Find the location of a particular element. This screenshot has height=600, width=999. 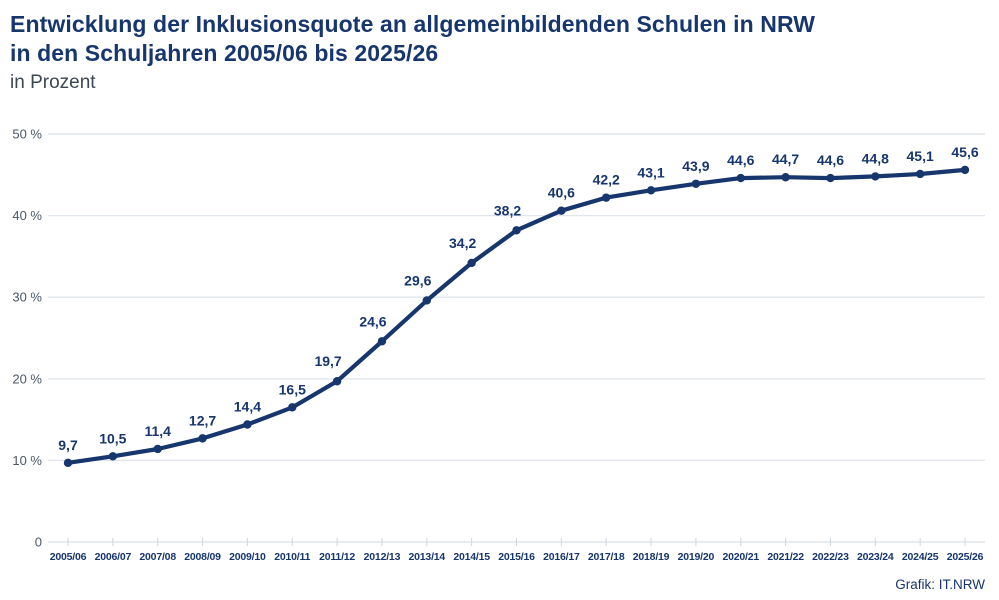

x-axis-label: 2014/15 is located at coordinates (471, 557).